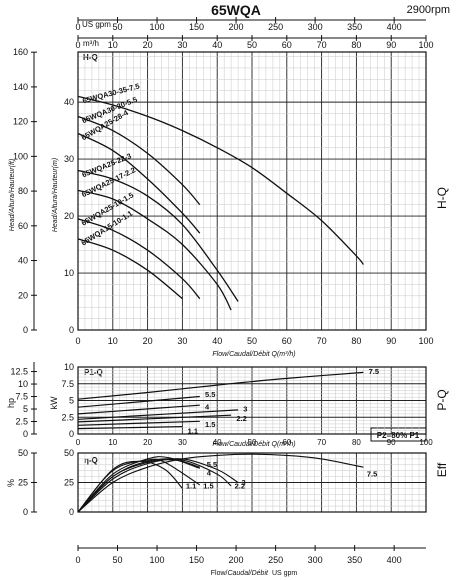  Describe the element at coordinates (374, 371) in the screenshot. I see `pq-curve-label: 7.5` at that location.